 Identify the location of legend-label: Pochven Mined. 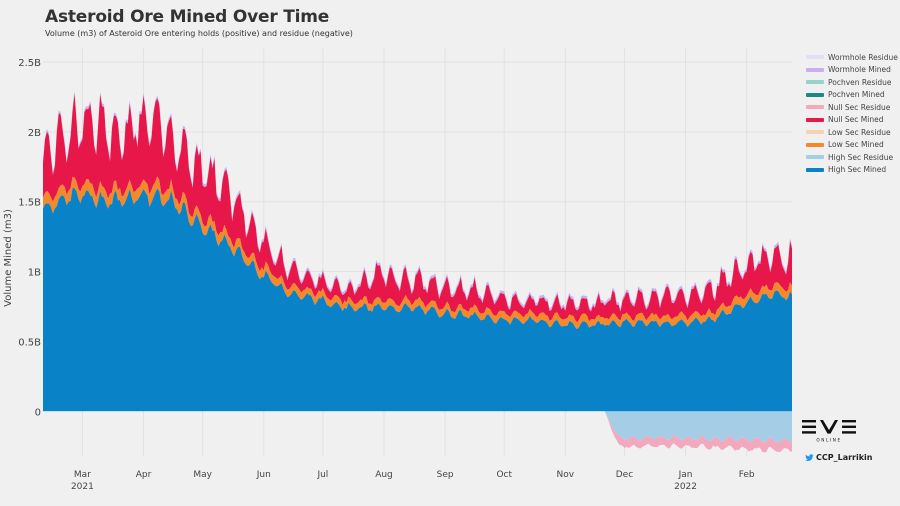
(856, 95).